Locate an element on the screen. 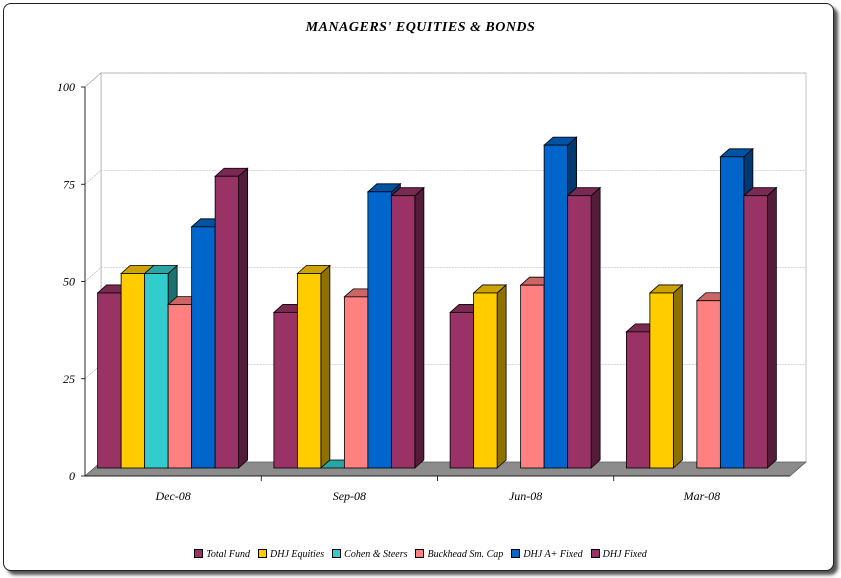  y-tick-label: 50 is located at coordinates (69, 282).